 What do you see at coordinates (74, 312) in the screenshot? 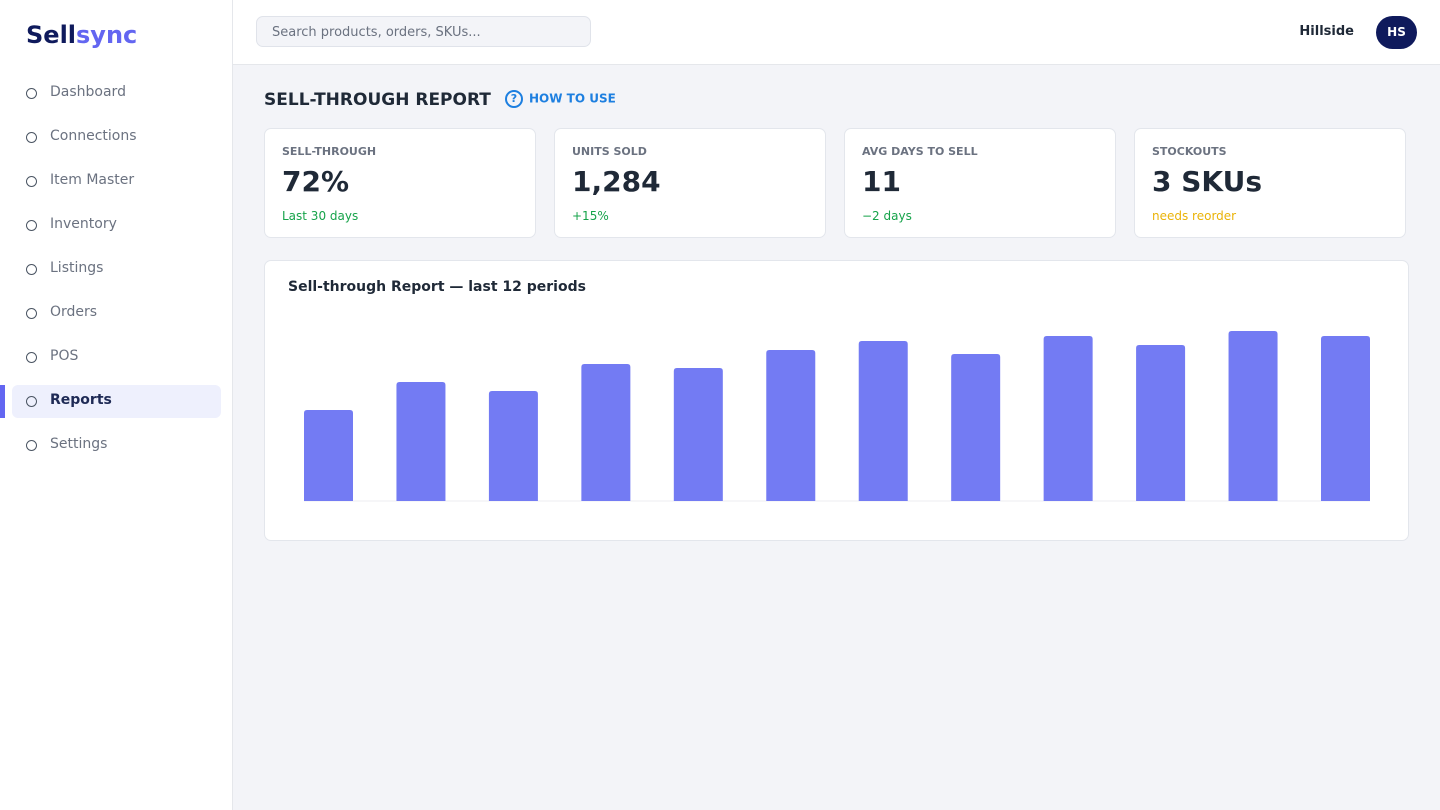
I see `nav-label: Orders` at bounding box center [74, 312].